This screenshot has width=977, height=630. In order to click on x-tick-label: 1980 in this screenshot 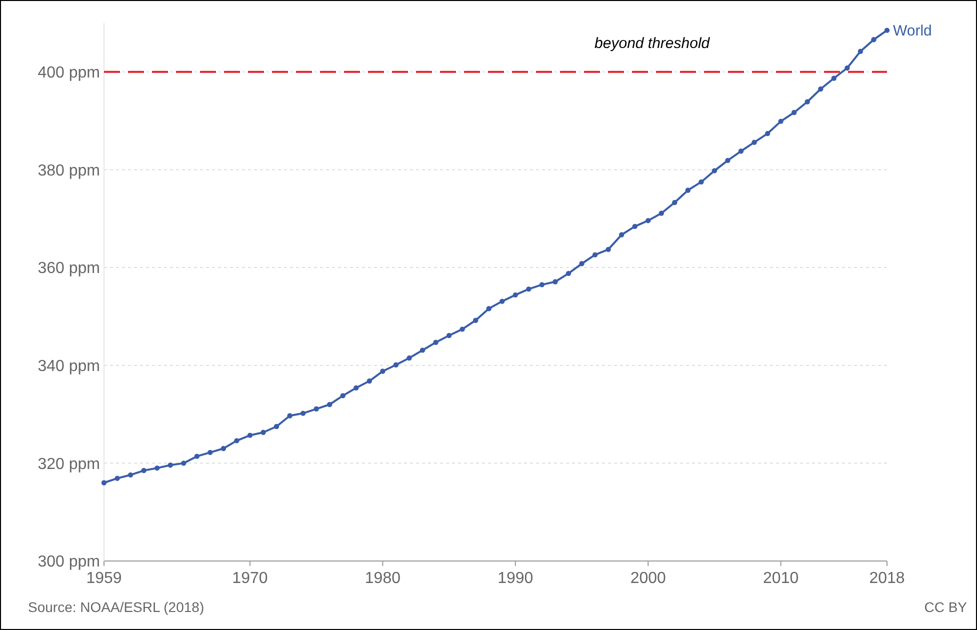, I will do `click(382, 578)`.